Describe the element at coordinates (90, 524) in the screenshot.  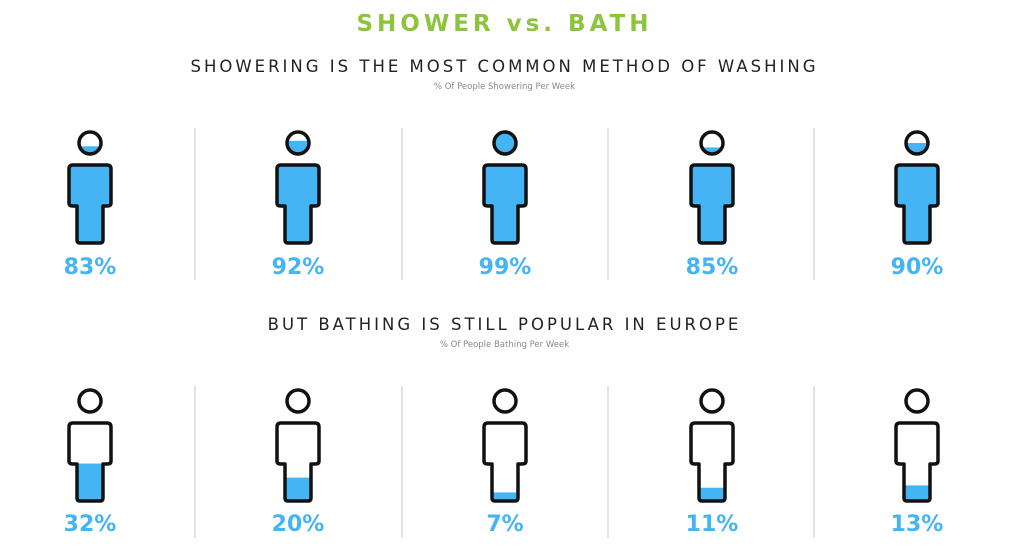
I see `bath-percentage-label: 32%` at that location.